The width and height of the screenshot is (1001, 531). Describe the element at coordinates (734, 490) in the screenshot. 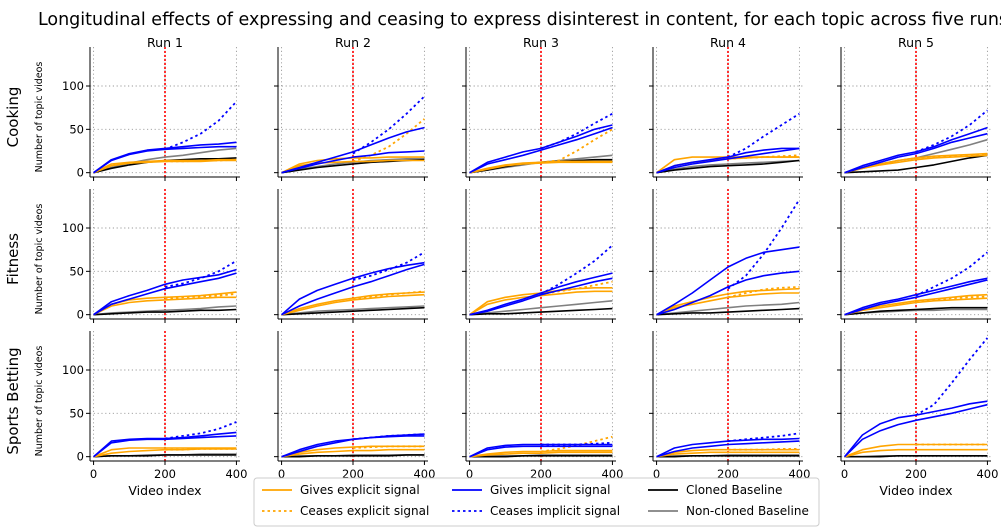

I see `legend-label: Cloned Baseline` at that location.